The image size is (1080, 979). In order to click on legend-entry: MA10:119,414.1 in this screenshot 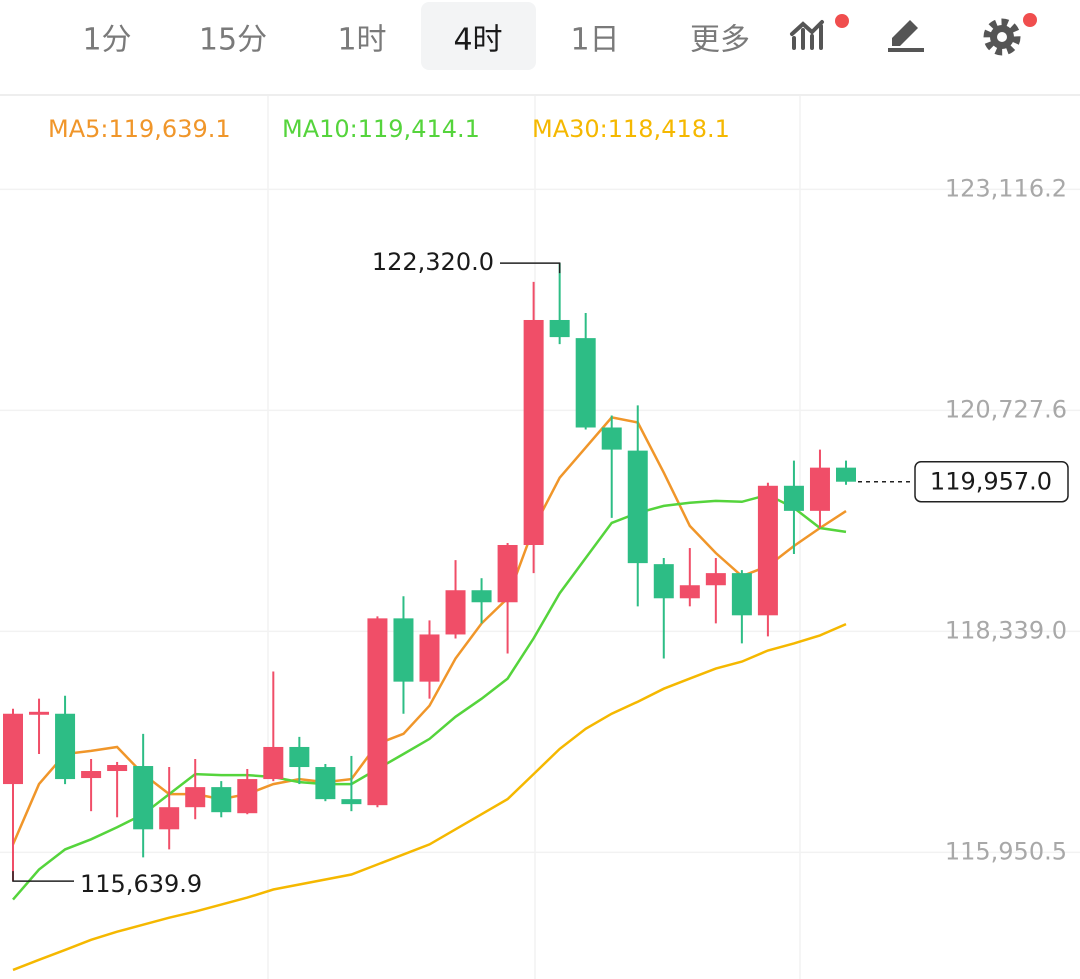, I will do `click(381, 129)`.